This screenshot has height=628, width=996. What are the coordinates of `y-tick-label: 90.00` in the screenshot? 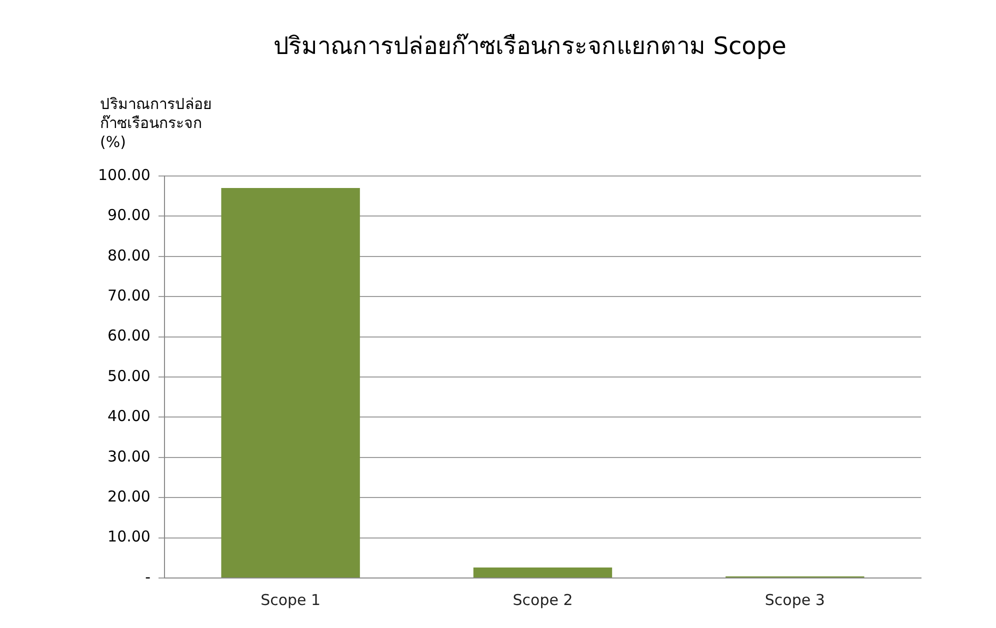 It's located at (129, 215).